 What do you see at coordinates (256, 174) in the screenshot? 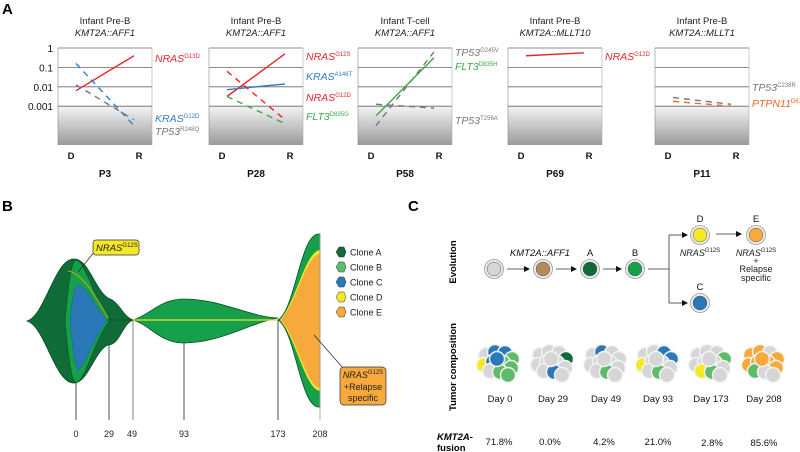
I see `patient-label: P28` at bounding box center [256, 174].